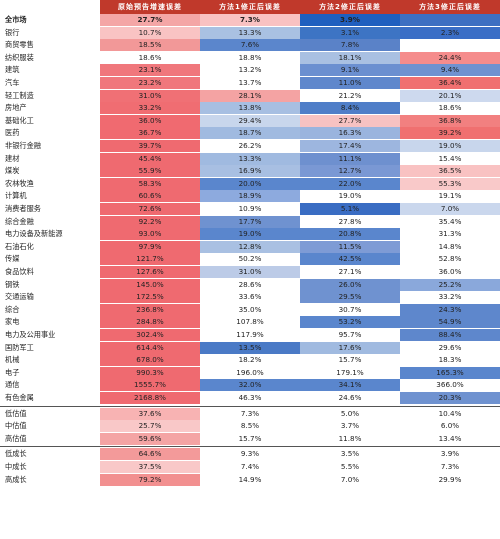 This screenshot has height=539, width=500. Describe the element at coordinates (350, 246) in the screenshot. I see `cell-value: 11.5%` at that location.